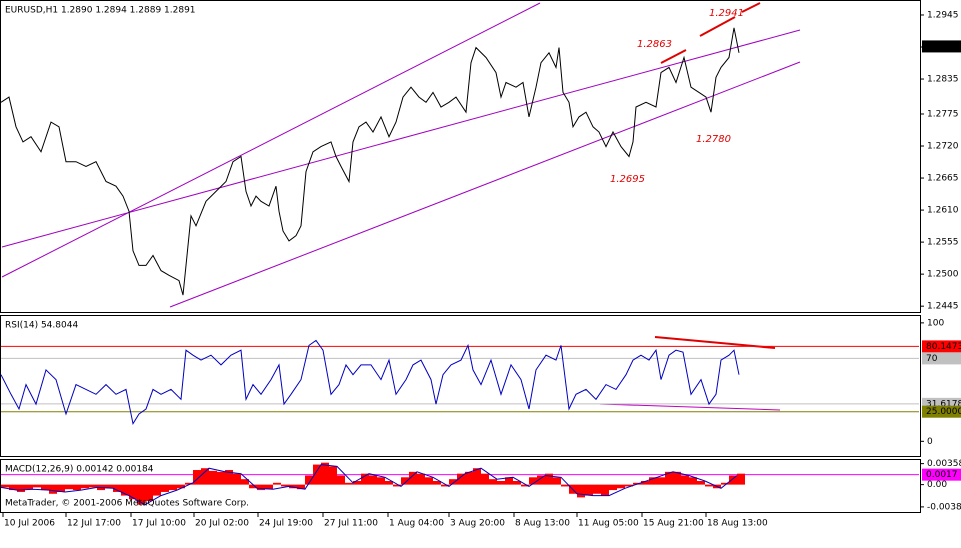  I want to click on x-tick-label: 18 Aug 13:00, so click(737, 524).